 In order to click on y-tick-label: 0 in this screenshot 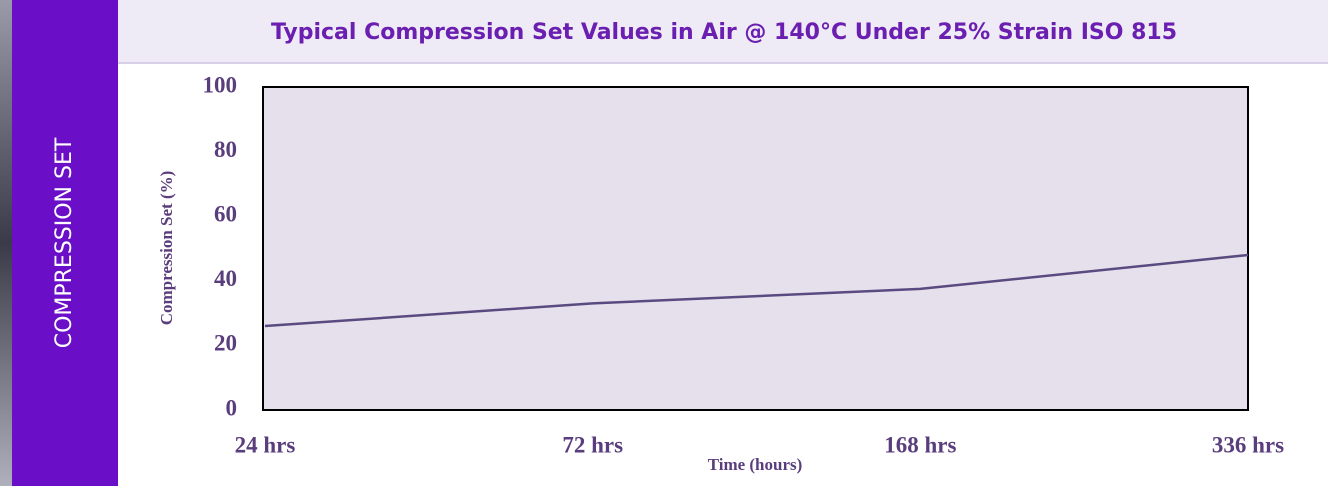, I will do `click(232, 407)`.